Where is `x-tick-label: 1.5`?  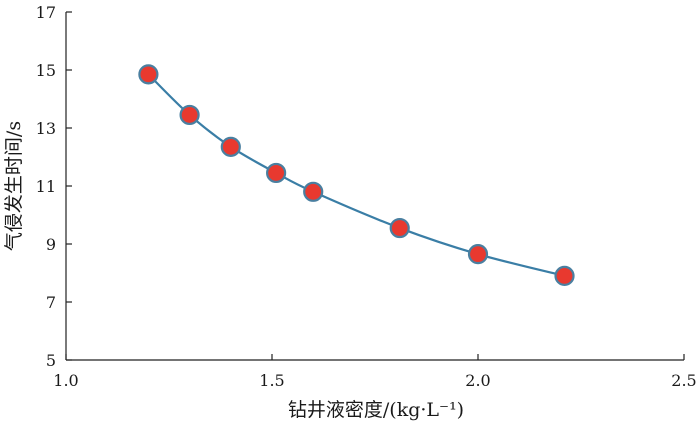 x-tick-label: 1.5 is located at coordinates (271, 380).